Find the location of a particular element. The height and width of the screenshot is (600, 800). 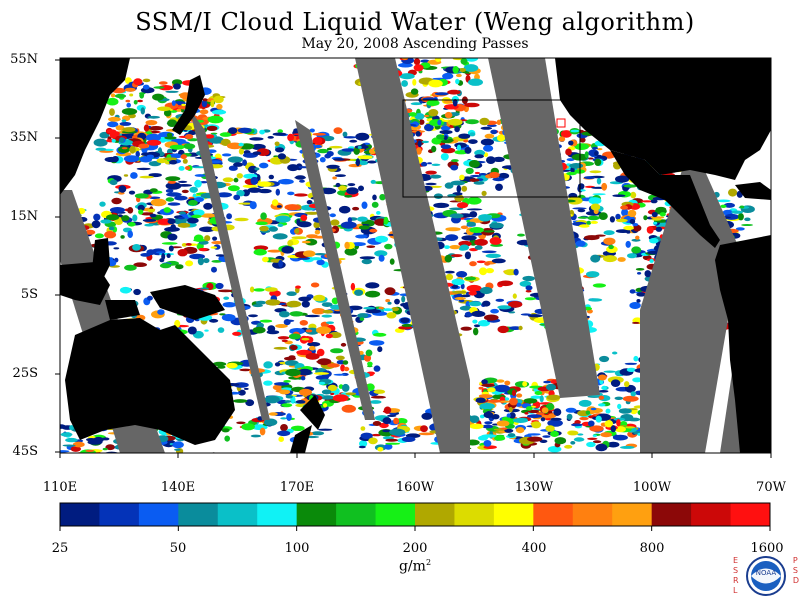

map-subtitle: May 20, 2008 Ascending Passes is located at coordinates (415, 44).